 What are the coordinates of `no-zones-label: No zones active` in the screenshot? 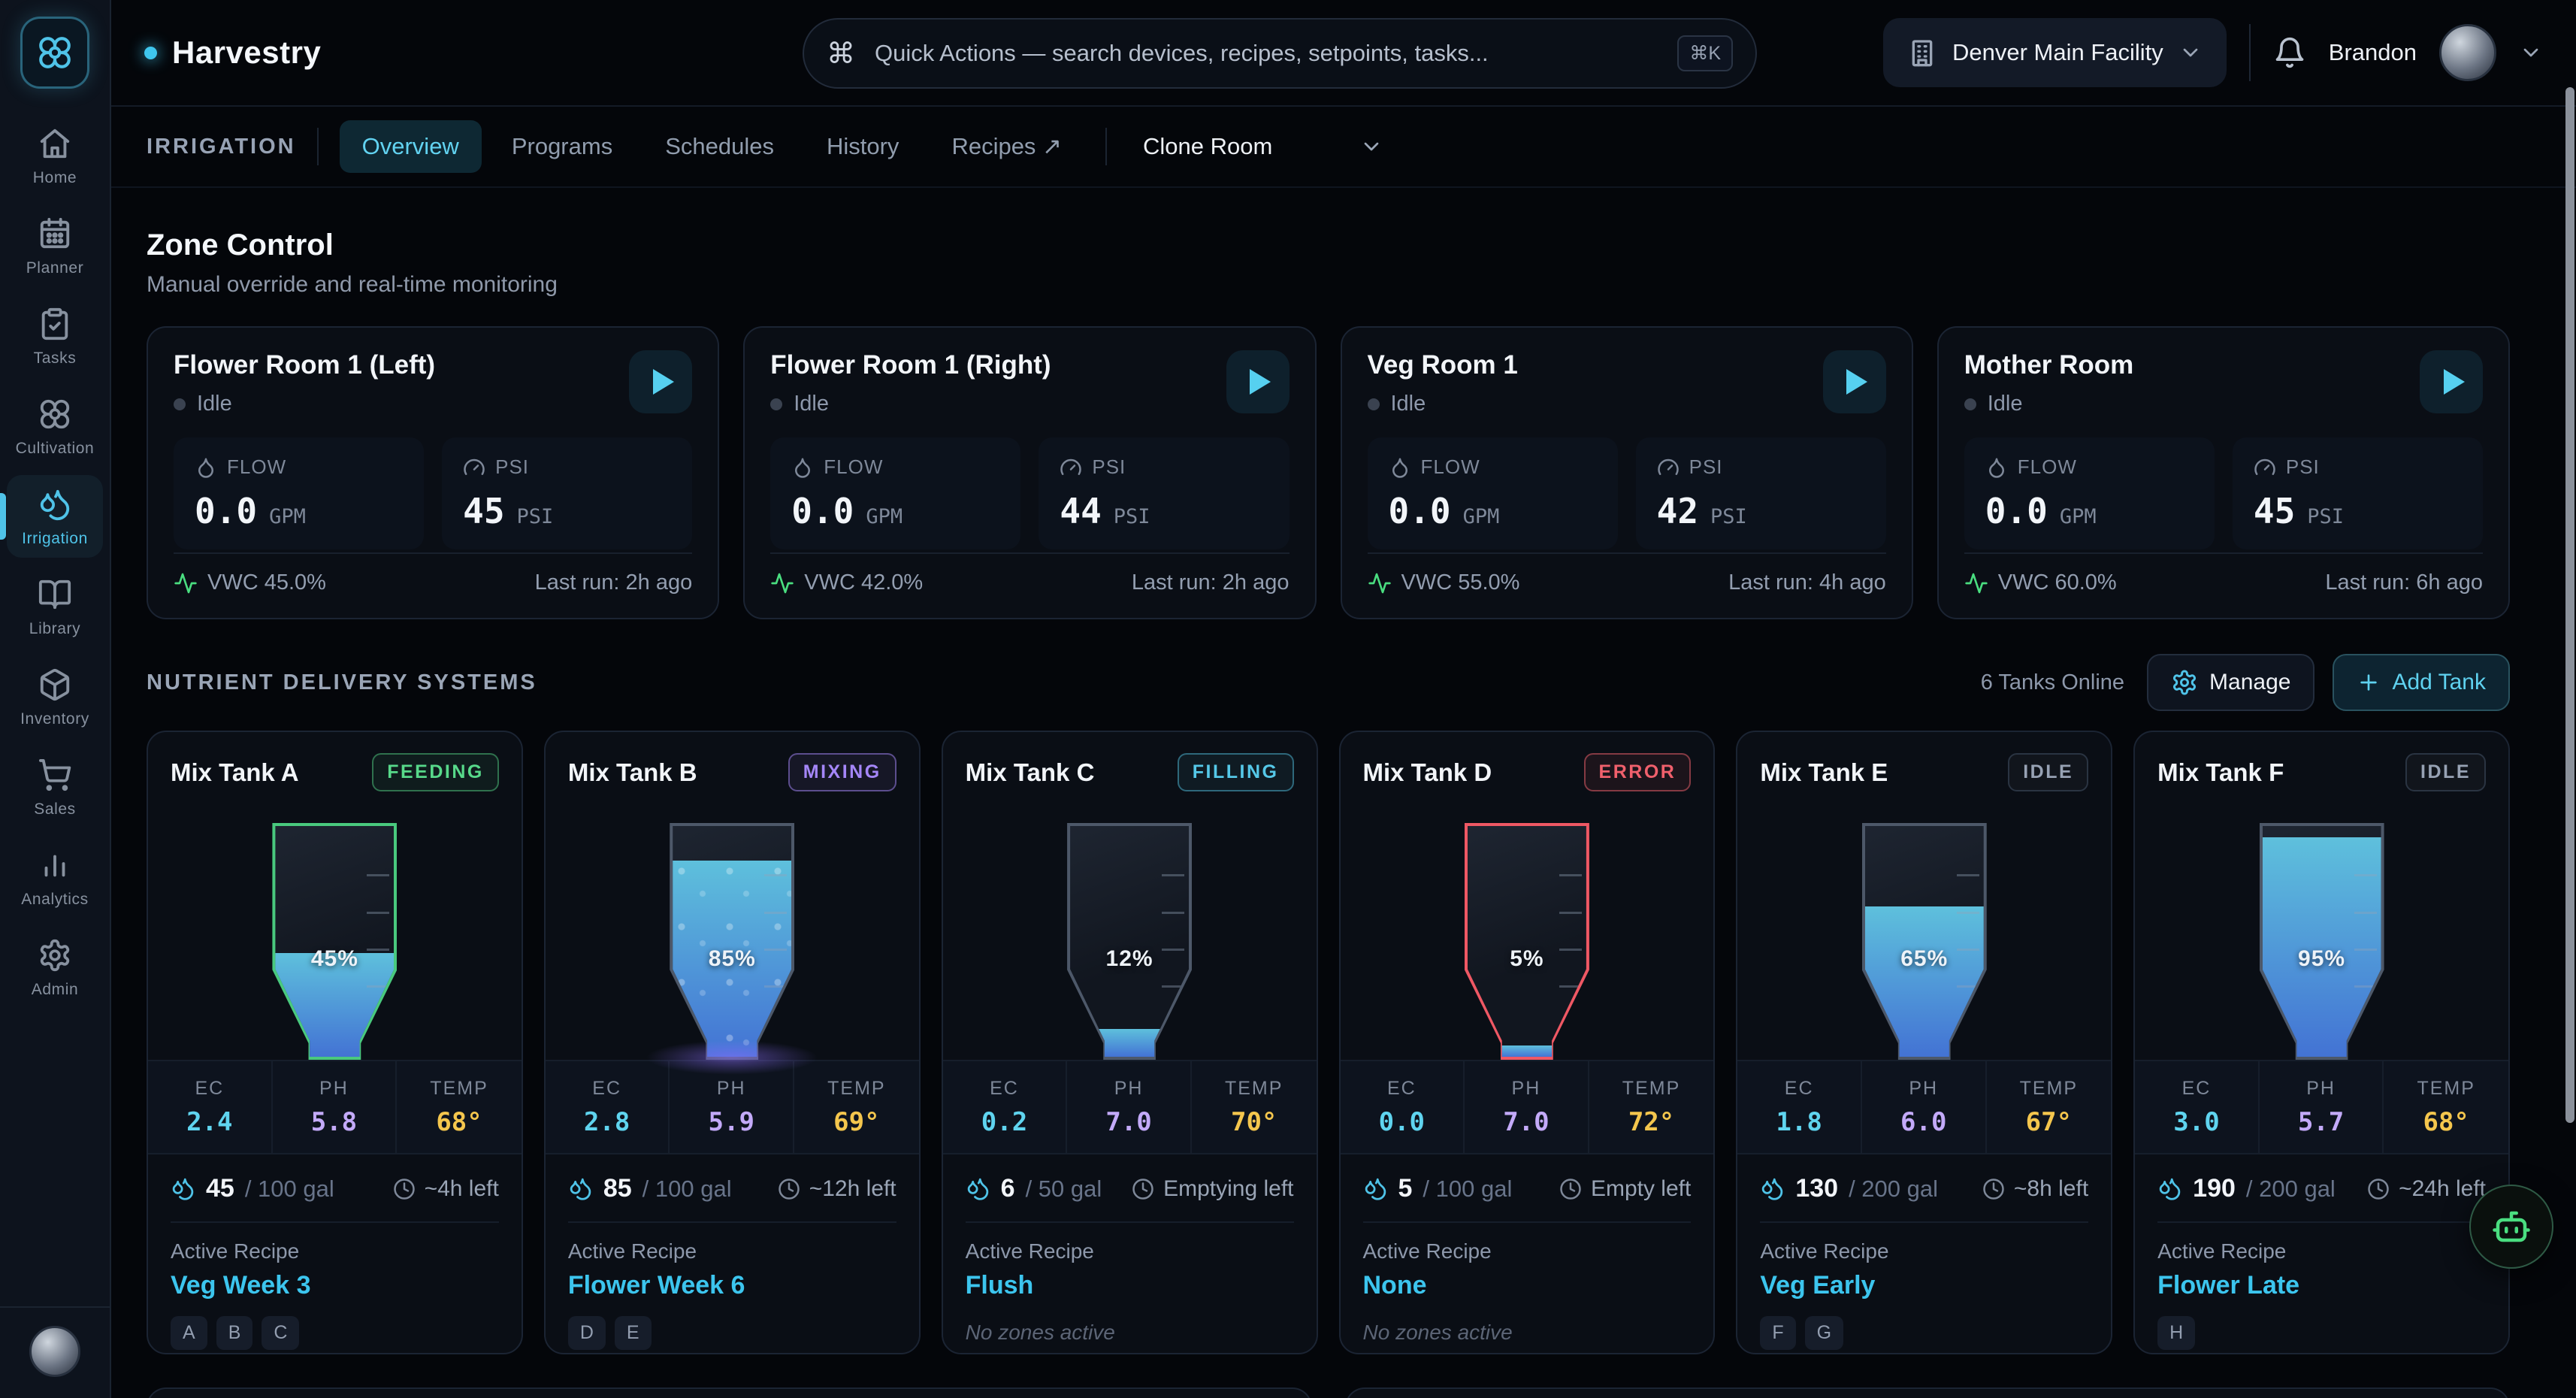 It's located at (1040, 1332).